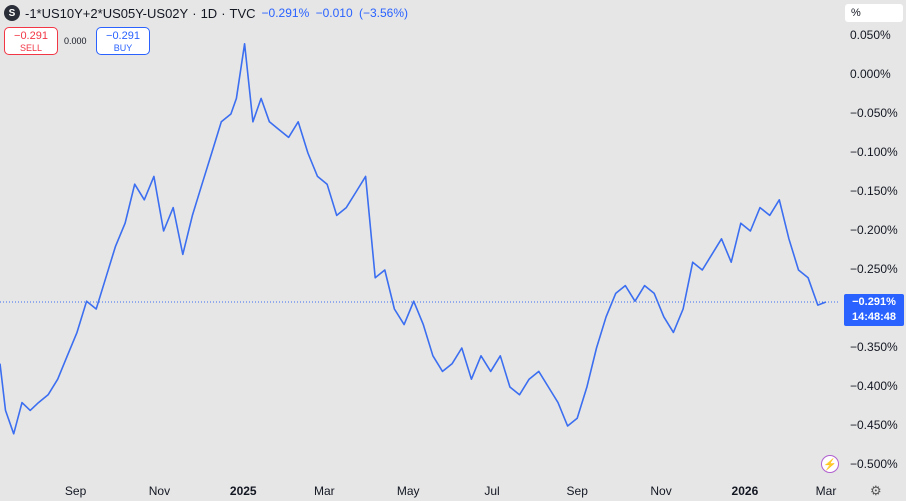 This screenshot has height=501, width=906. What do you see at coordinates (107, 13) in the screenshot?
I see `symbol-name: -1*US10Y+2*US05Y-US02Y` at bounding box center [107, 13].